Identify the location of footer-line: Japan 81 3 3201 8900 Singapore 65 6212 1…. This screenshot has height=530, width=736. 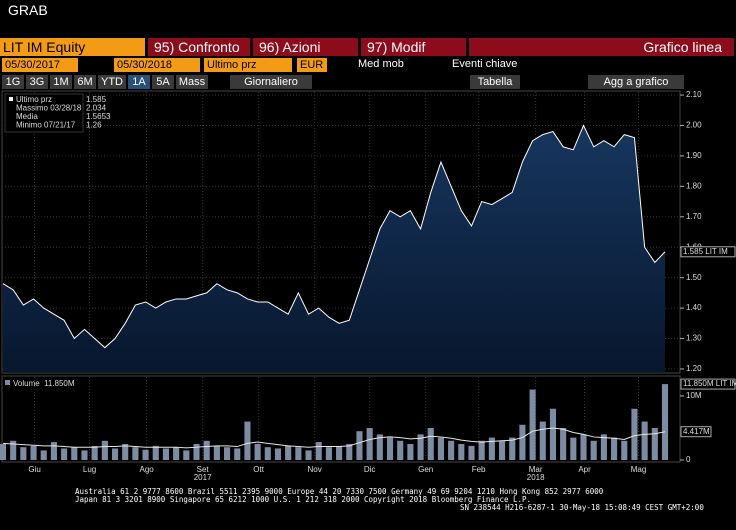
(303, 499).